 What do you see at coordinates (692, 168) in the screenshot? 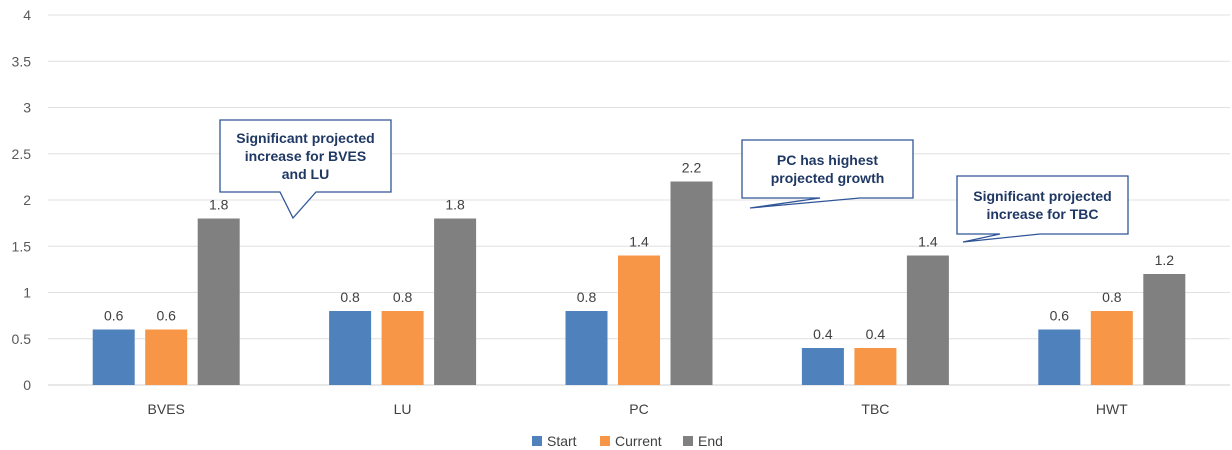
I see `data-label: 2.2` at bounding box center [692, 168].